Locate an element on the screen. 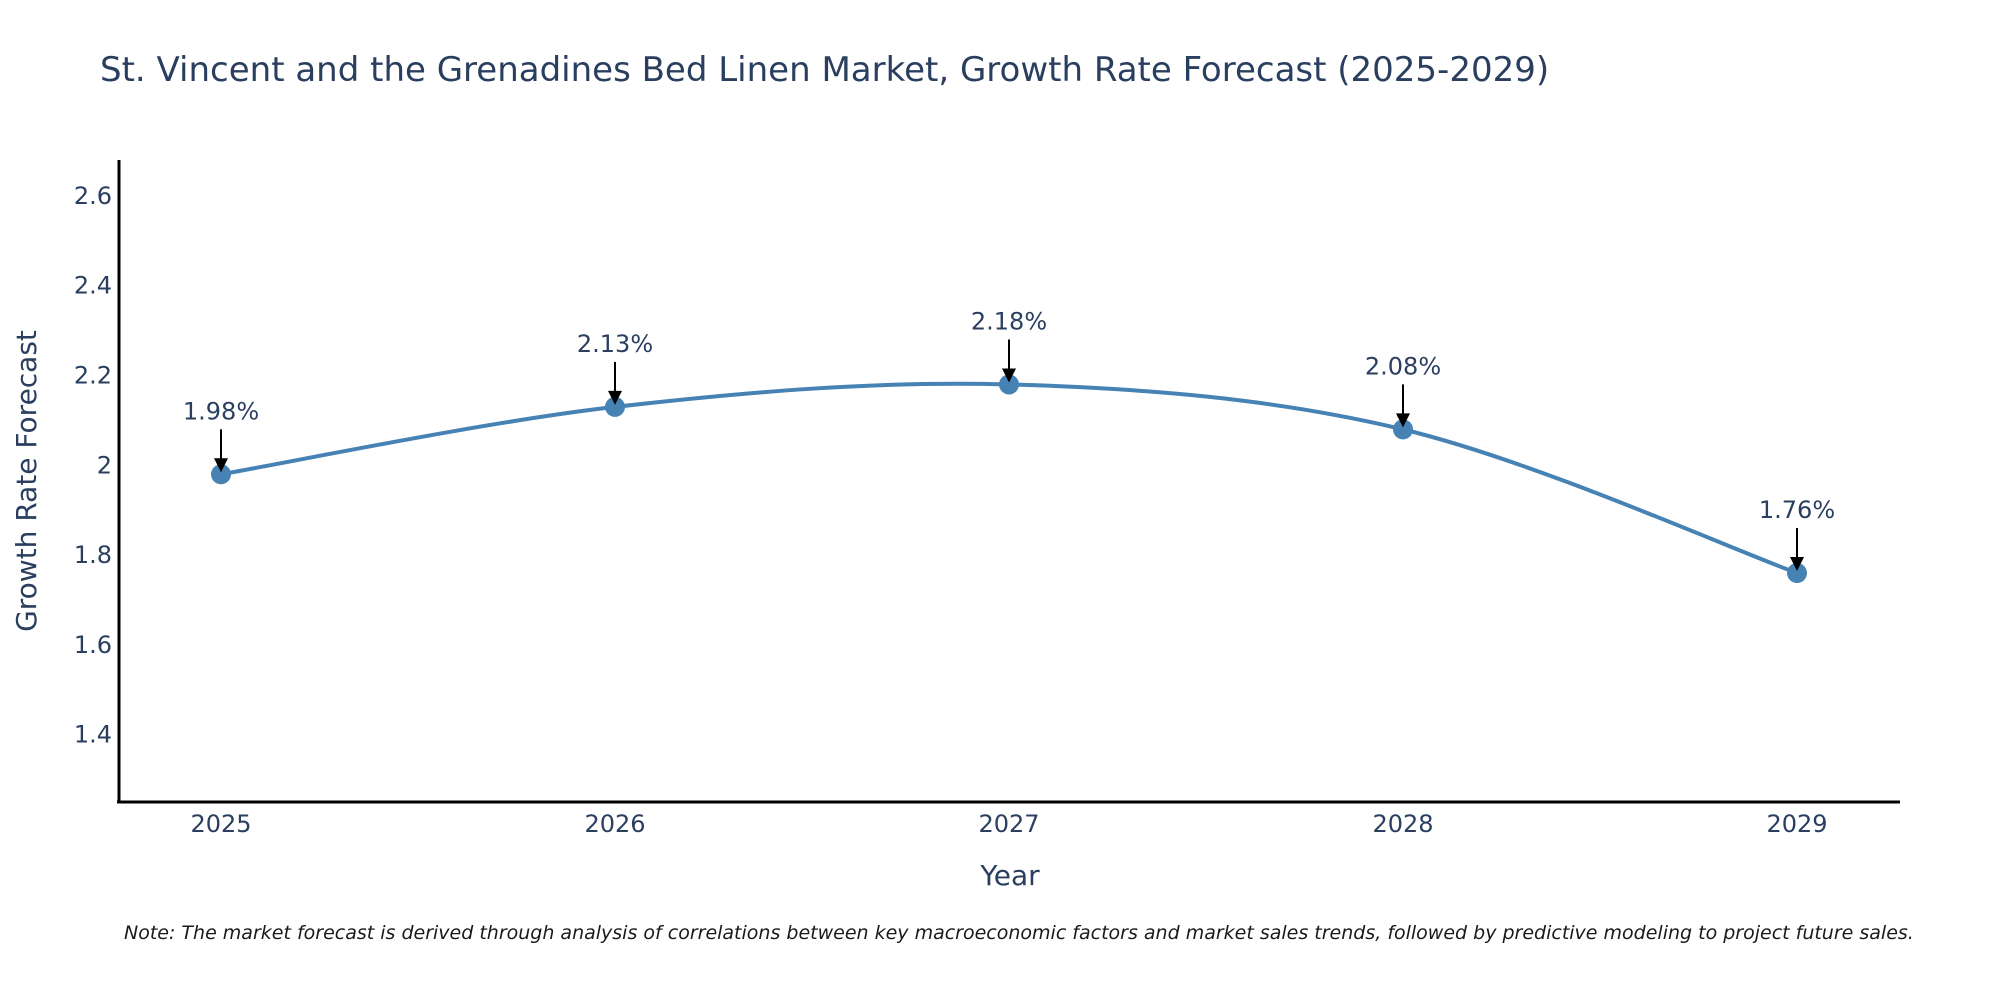  x-axis-ticks: 2025 2026 2027 2028 2029 is located at coordinates (1008, 824).